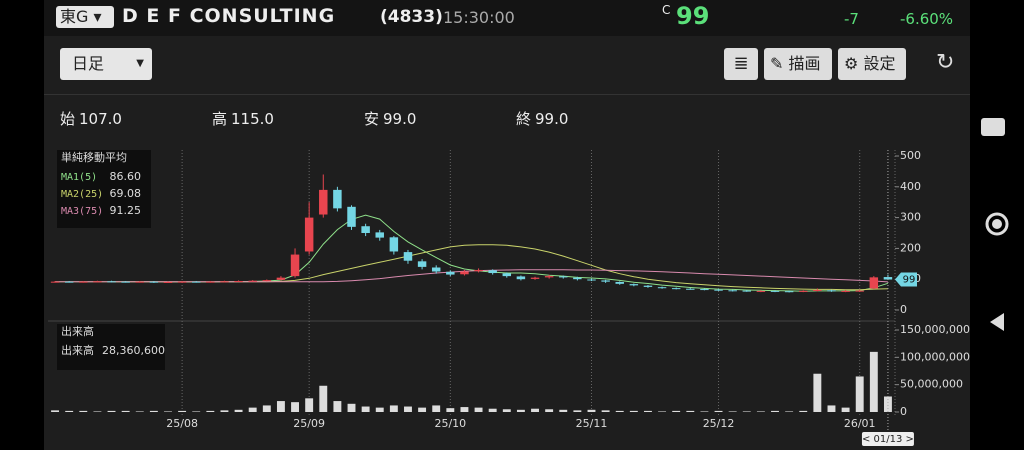 Image resolution: width=1024 pixels, height=450 pixels. I want to click on exchange-select: 東G ▾, so click(85, 17).